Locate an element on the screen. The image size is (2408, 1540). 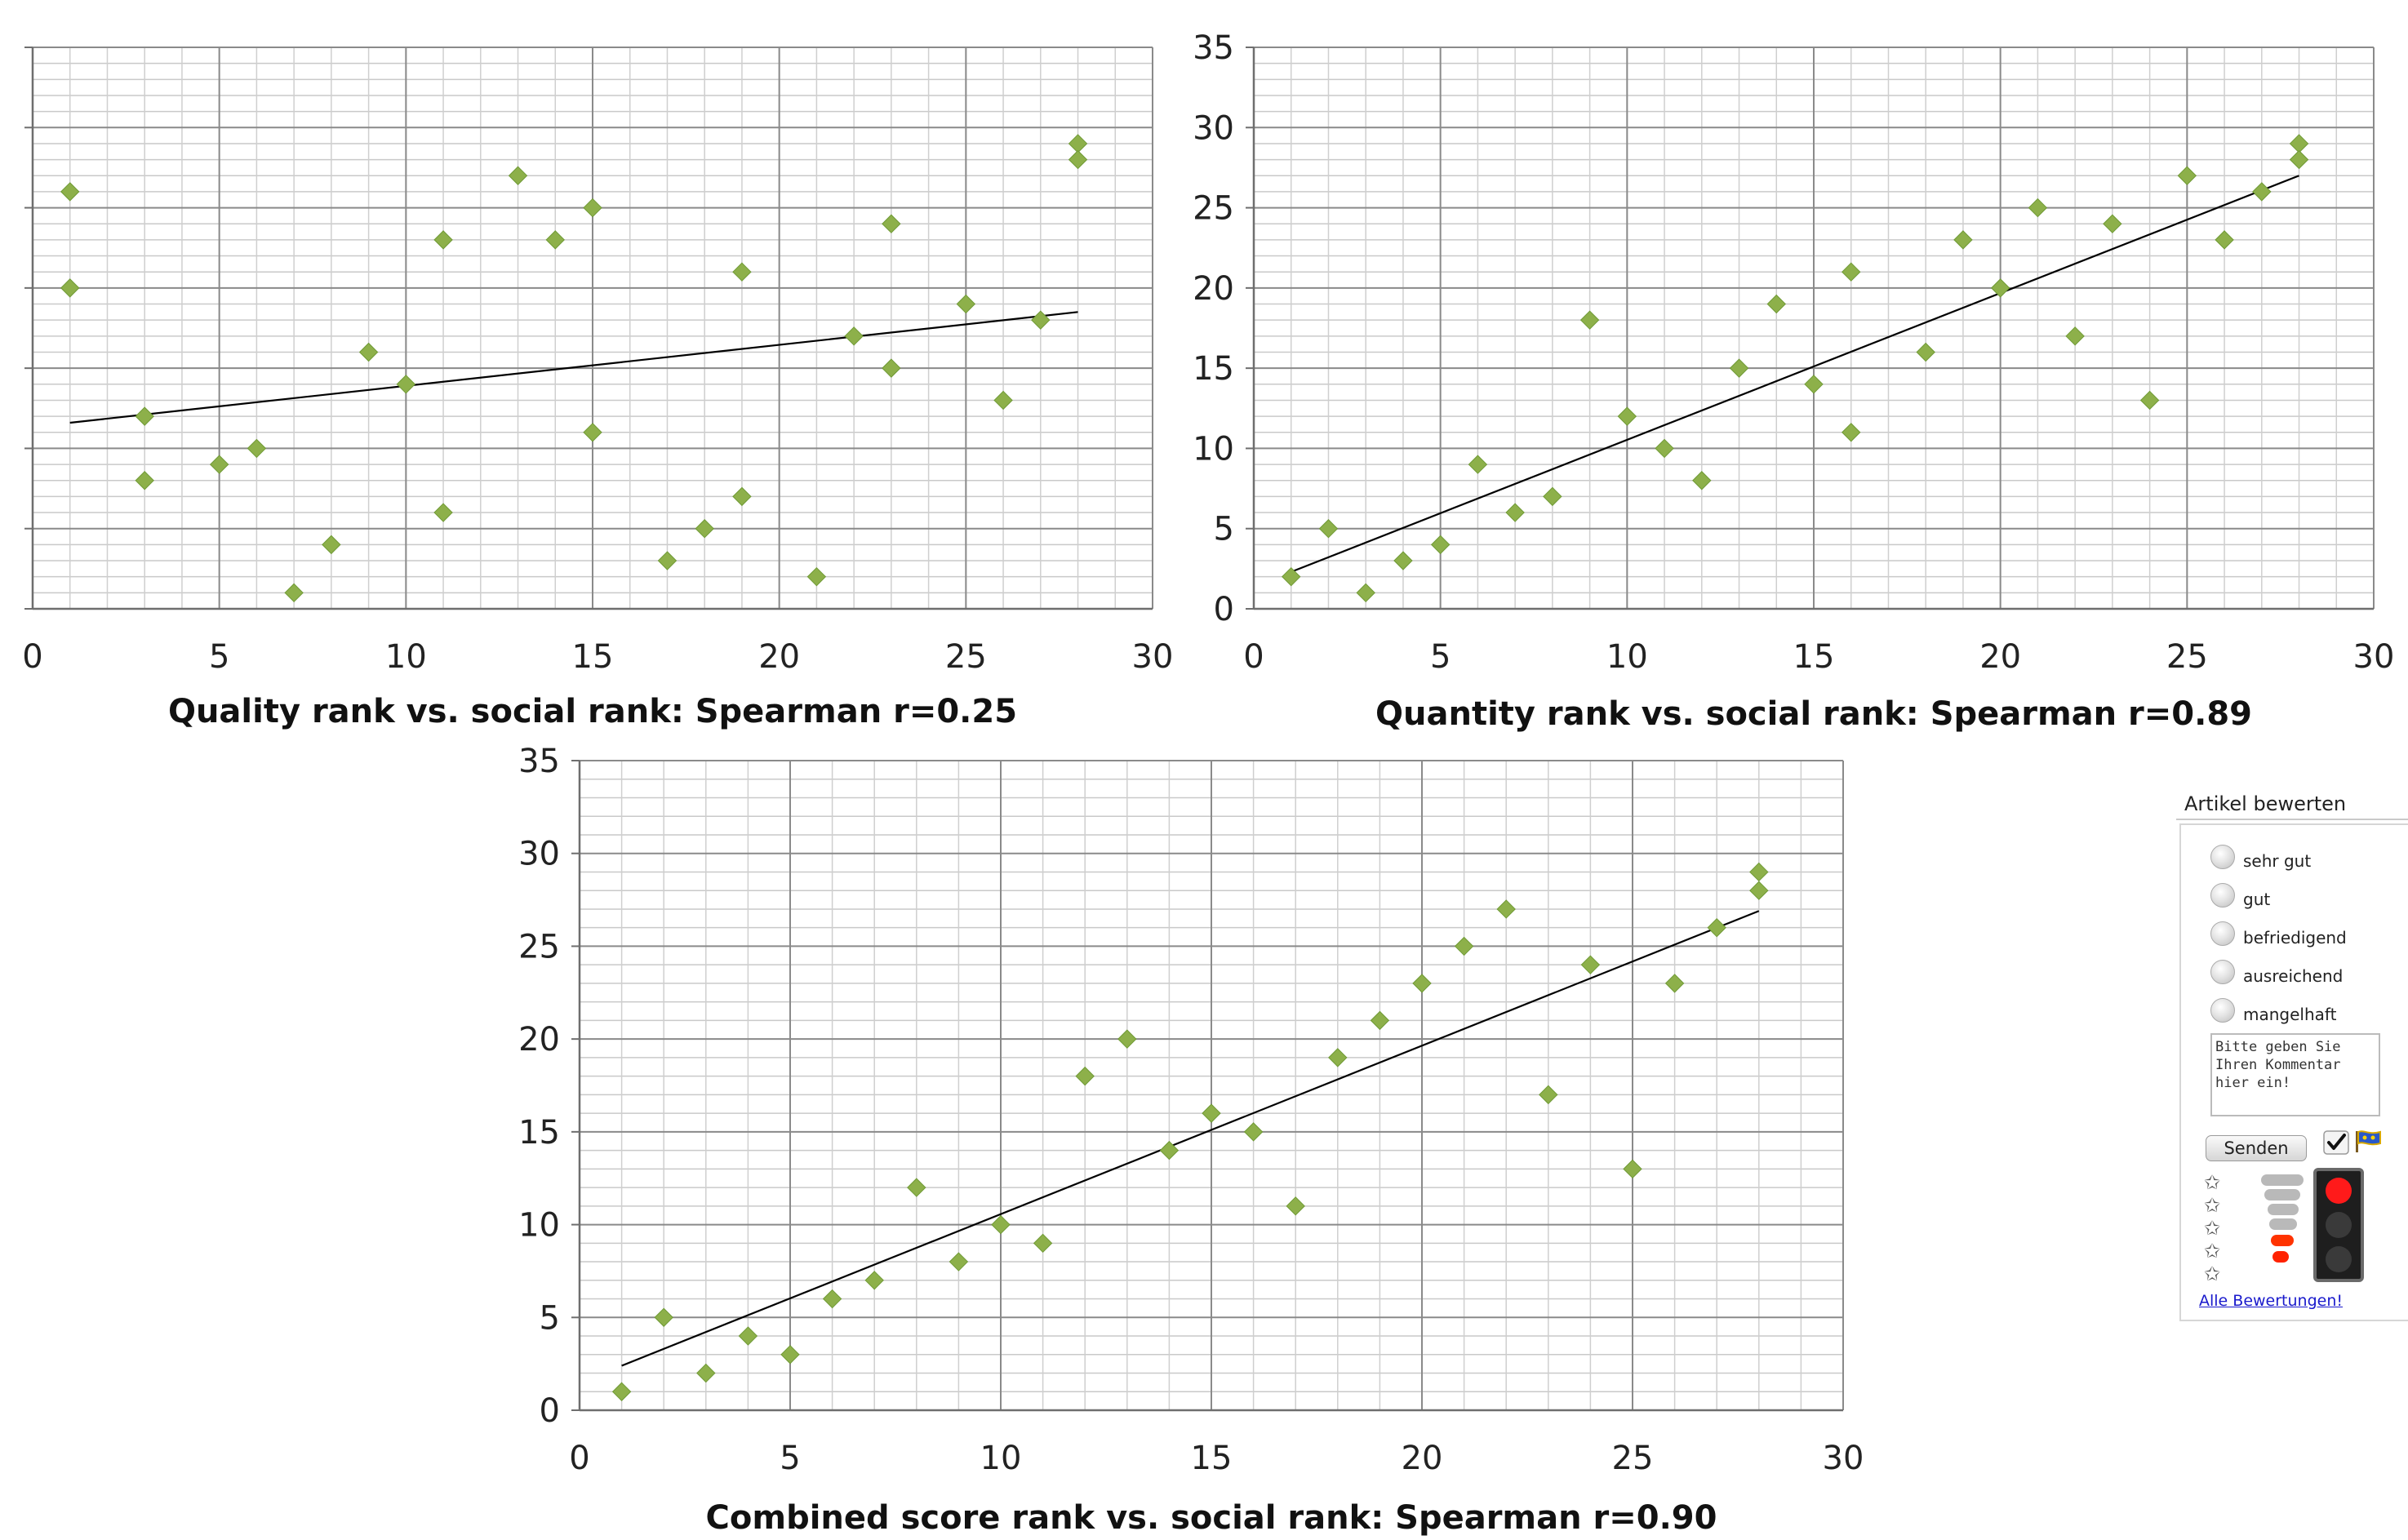
y-tick-label: 15 is located at coordinates (539, 1133).